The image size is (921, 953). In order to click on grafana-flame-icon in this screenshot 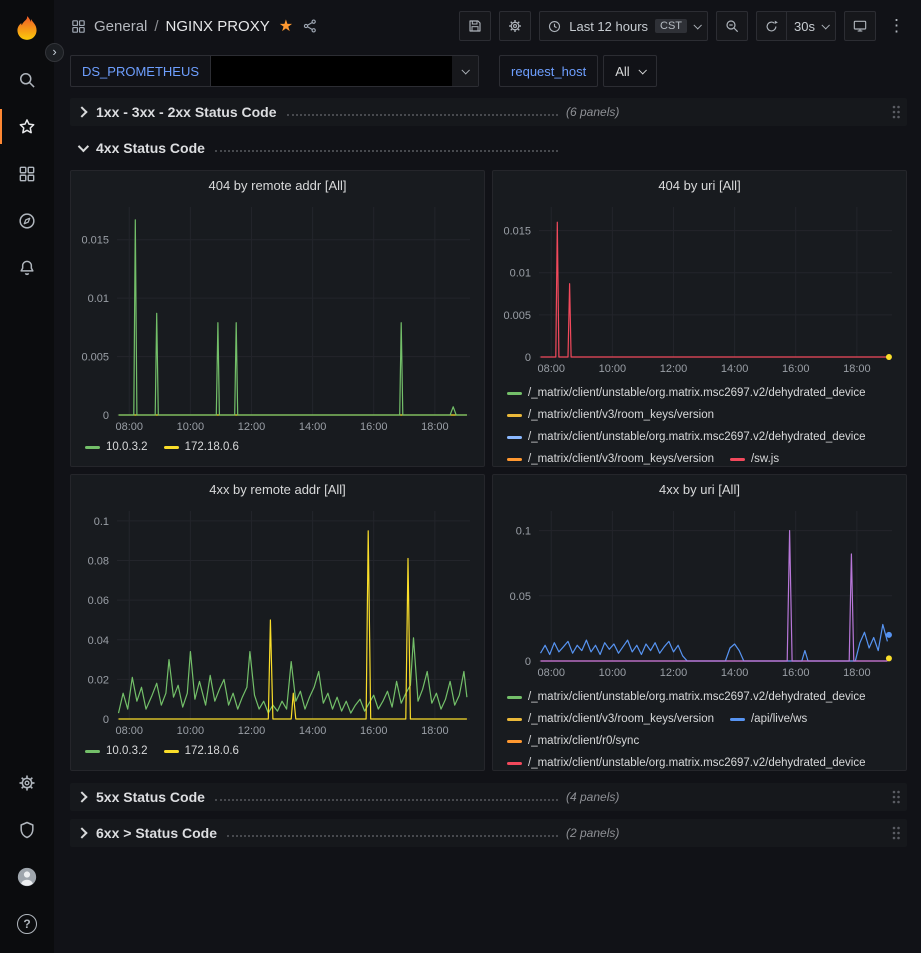, I will do `click(27, 28)`.